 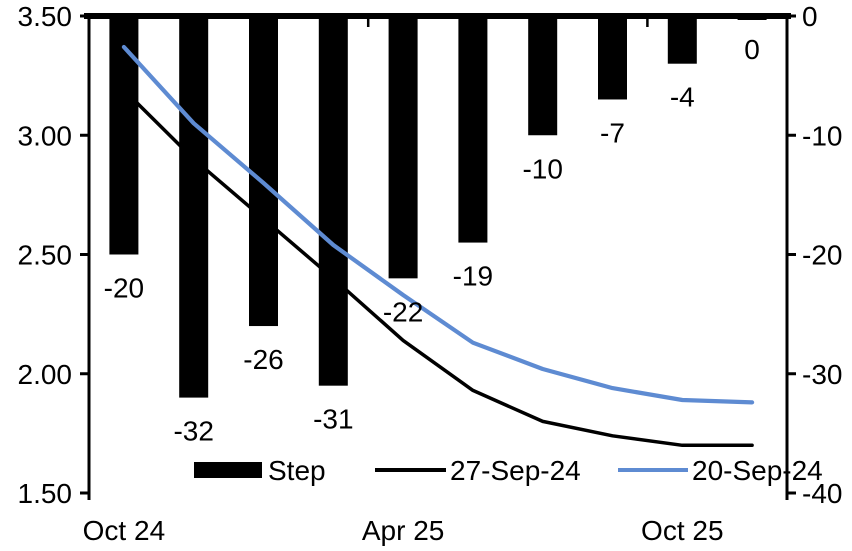 What do you see at coordinates (45, 493) in the screenshot?
I see `left-axis-tick-label: 1.50` at bounding box center [45, 493].